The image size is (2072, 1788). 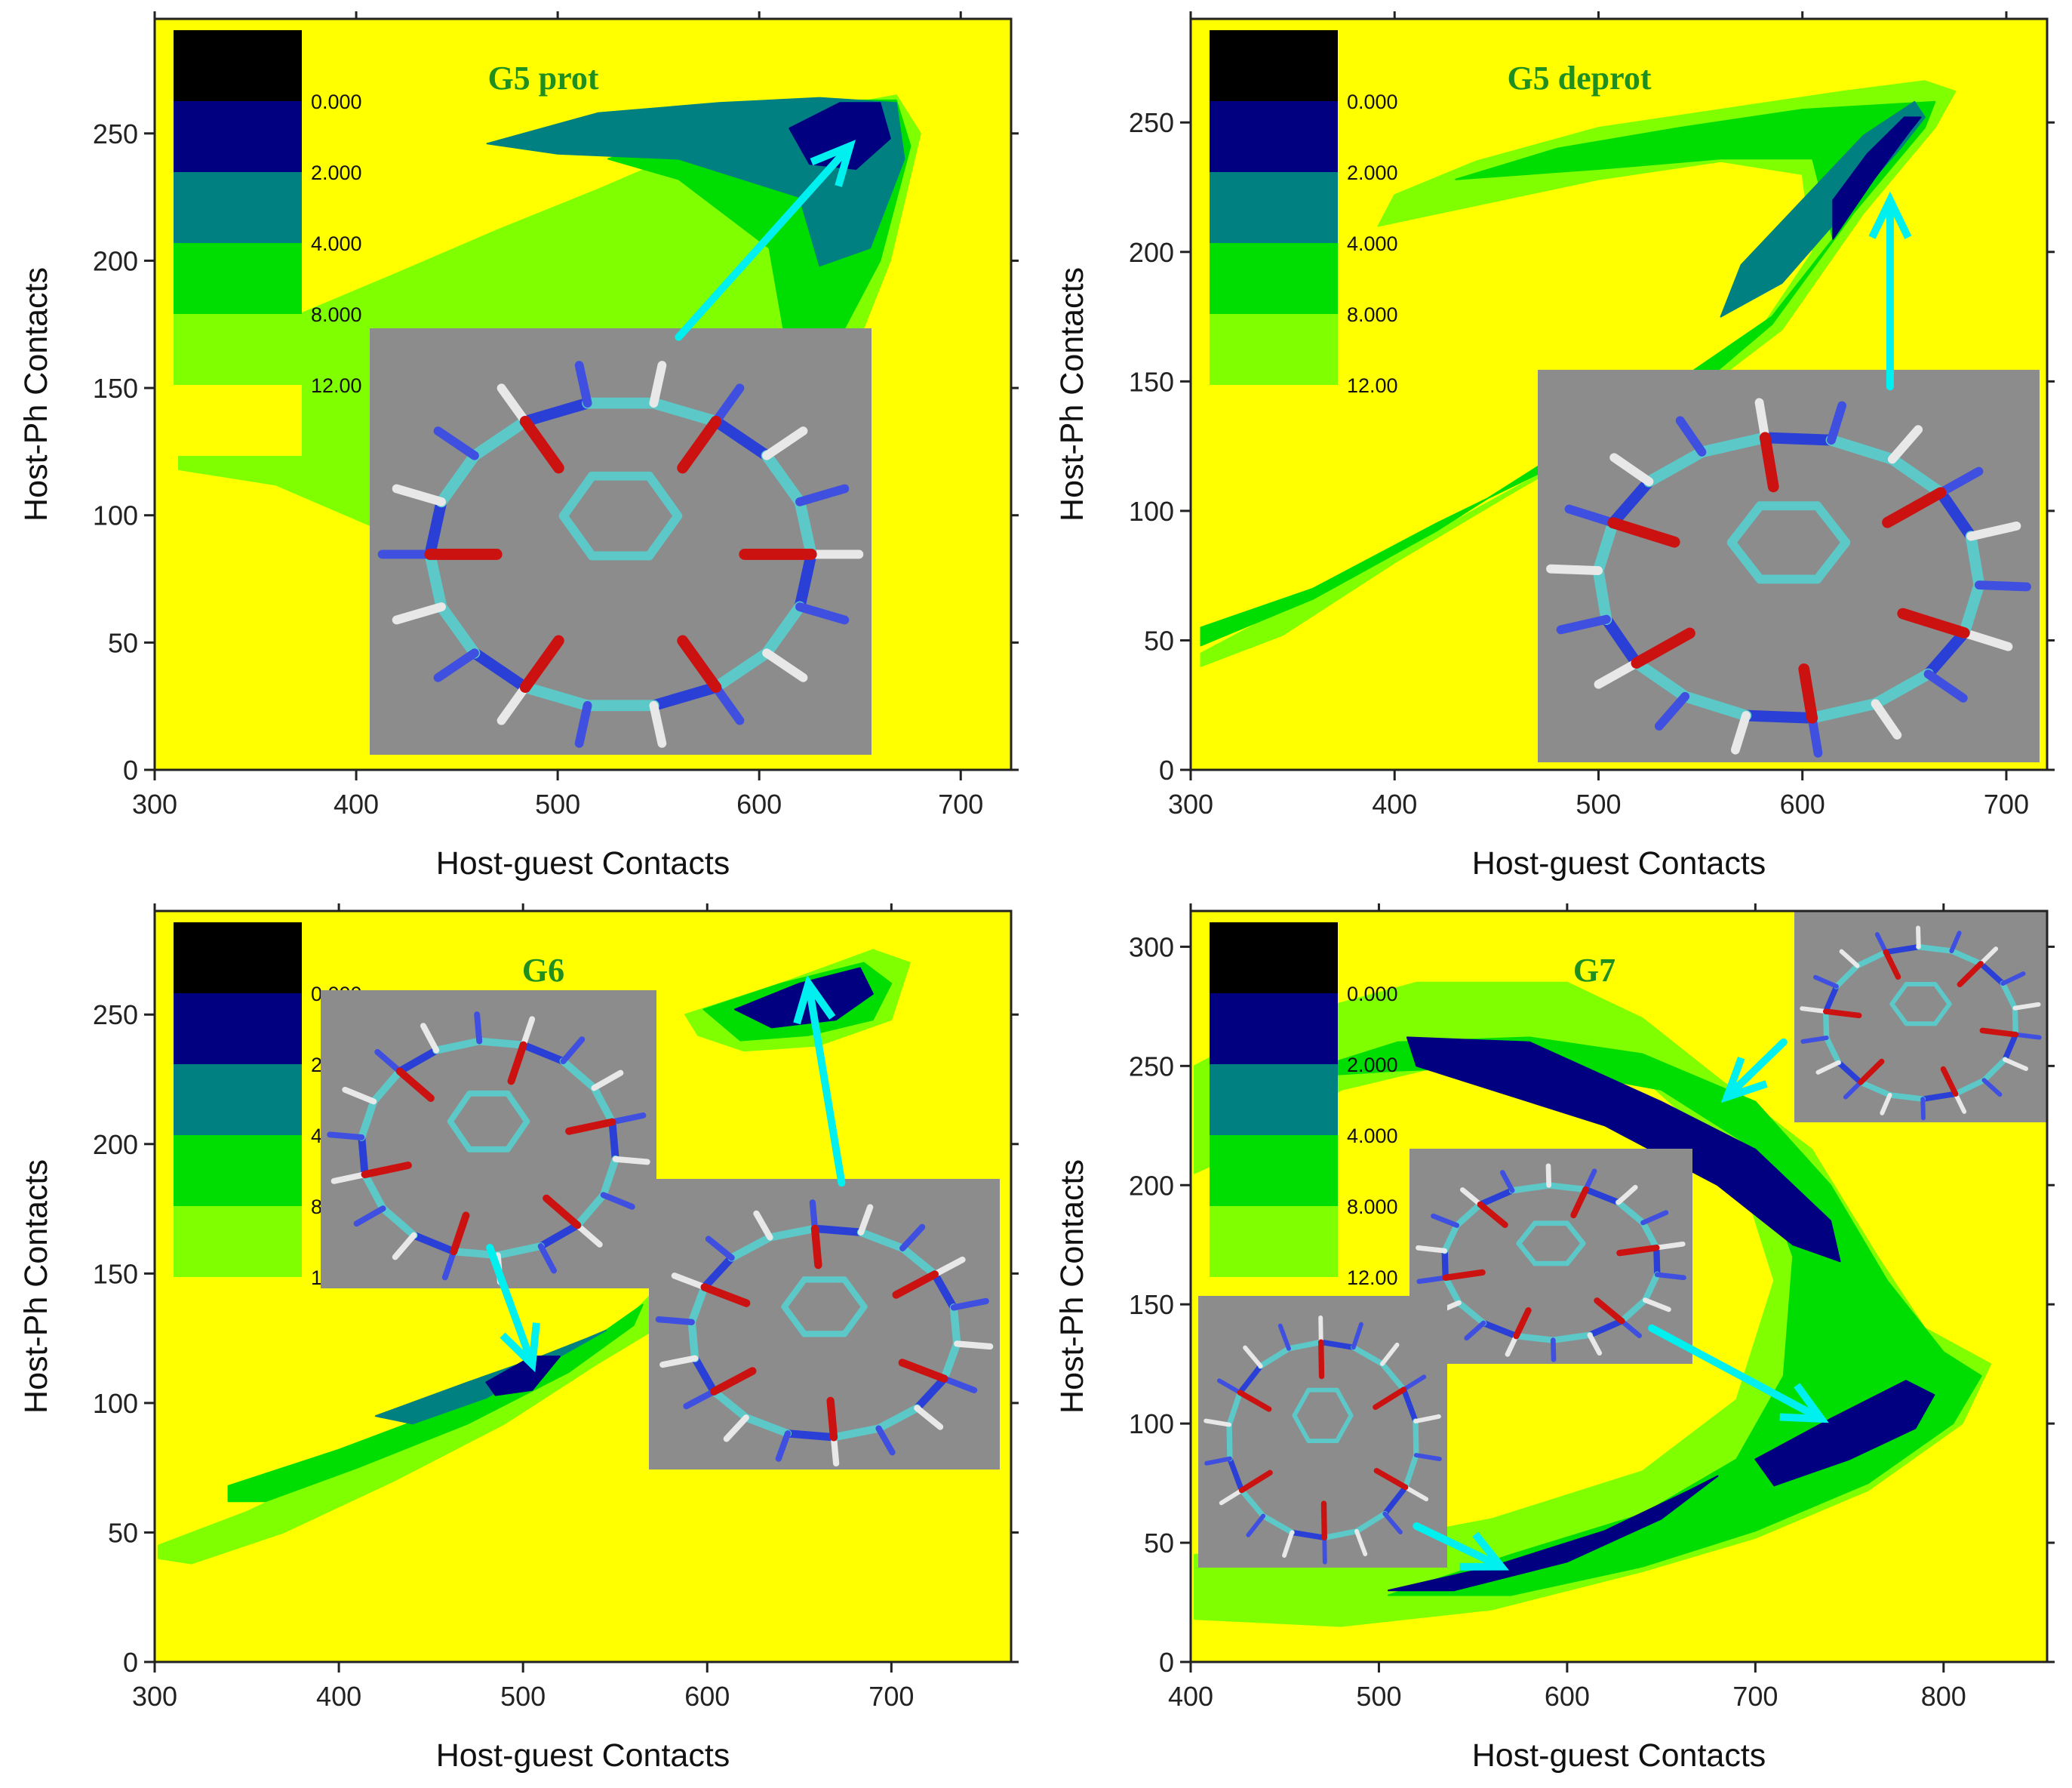 What do you see at coordinates (759, 805) in the screenshot?
I see `x-tick-label: 600` at bounding box center [759, 805].